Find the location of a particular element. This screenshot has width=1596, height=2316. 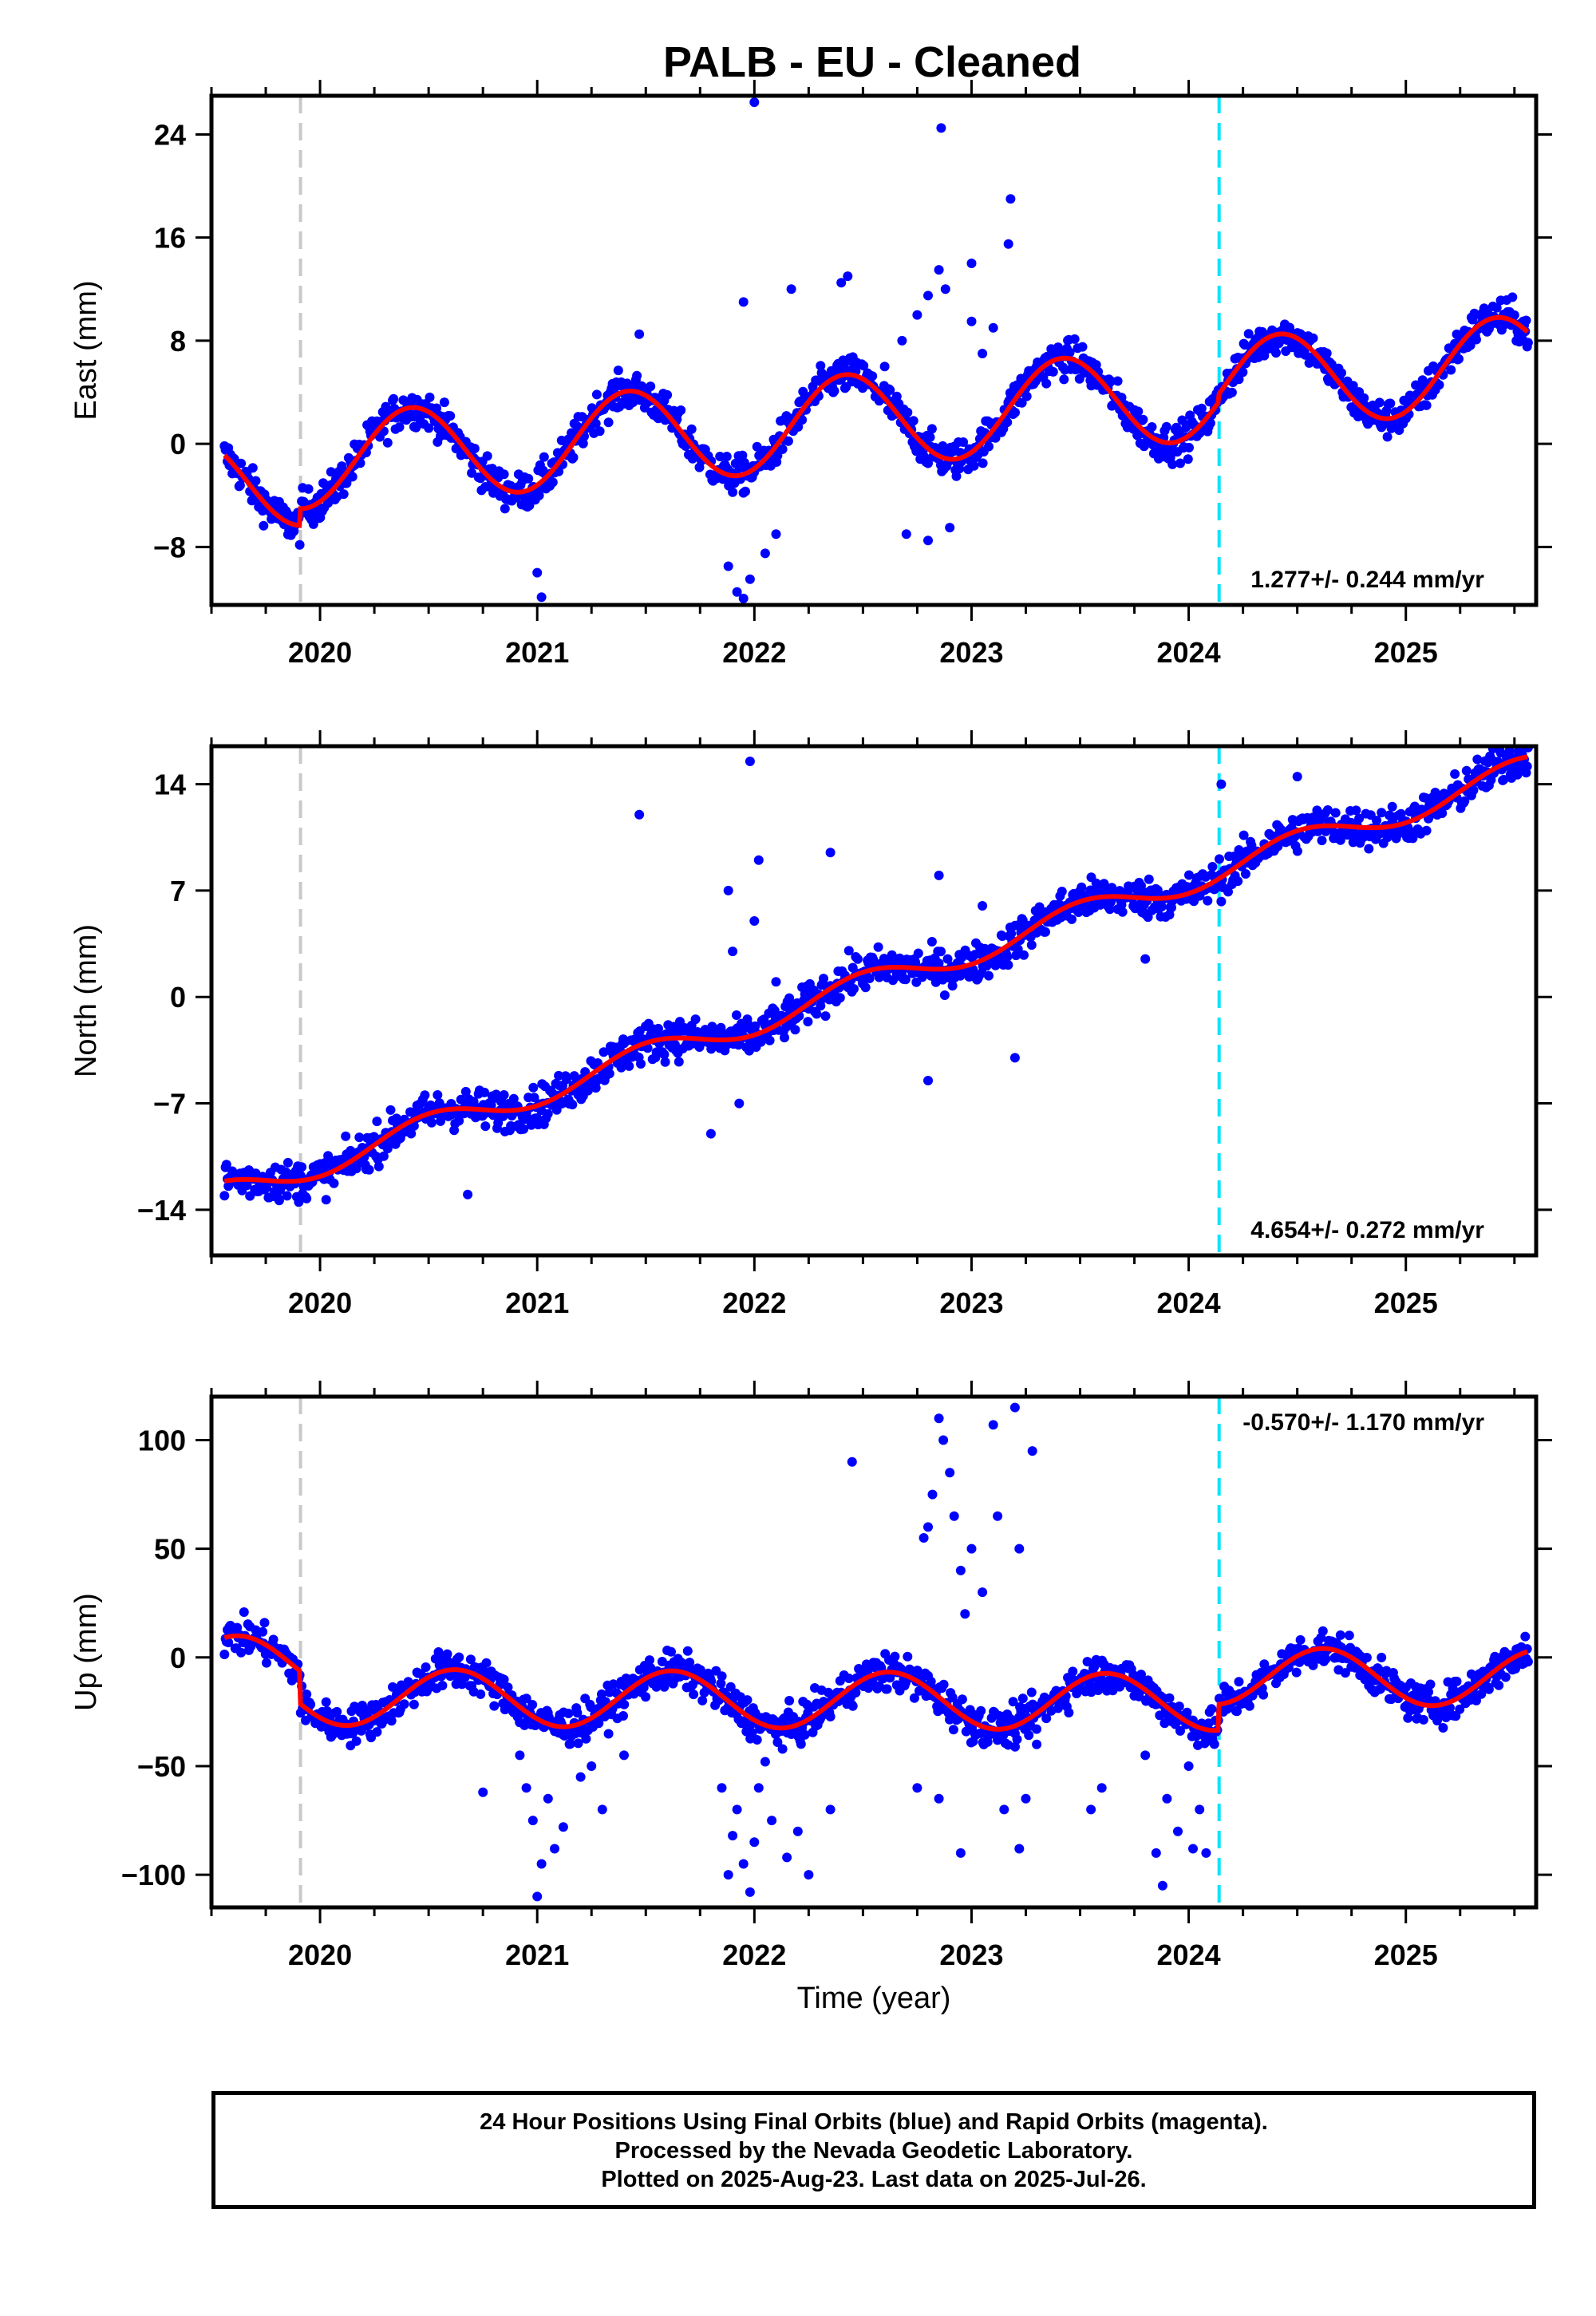

xtick-label-north: 2021 is located at coordinates (537, 1302).